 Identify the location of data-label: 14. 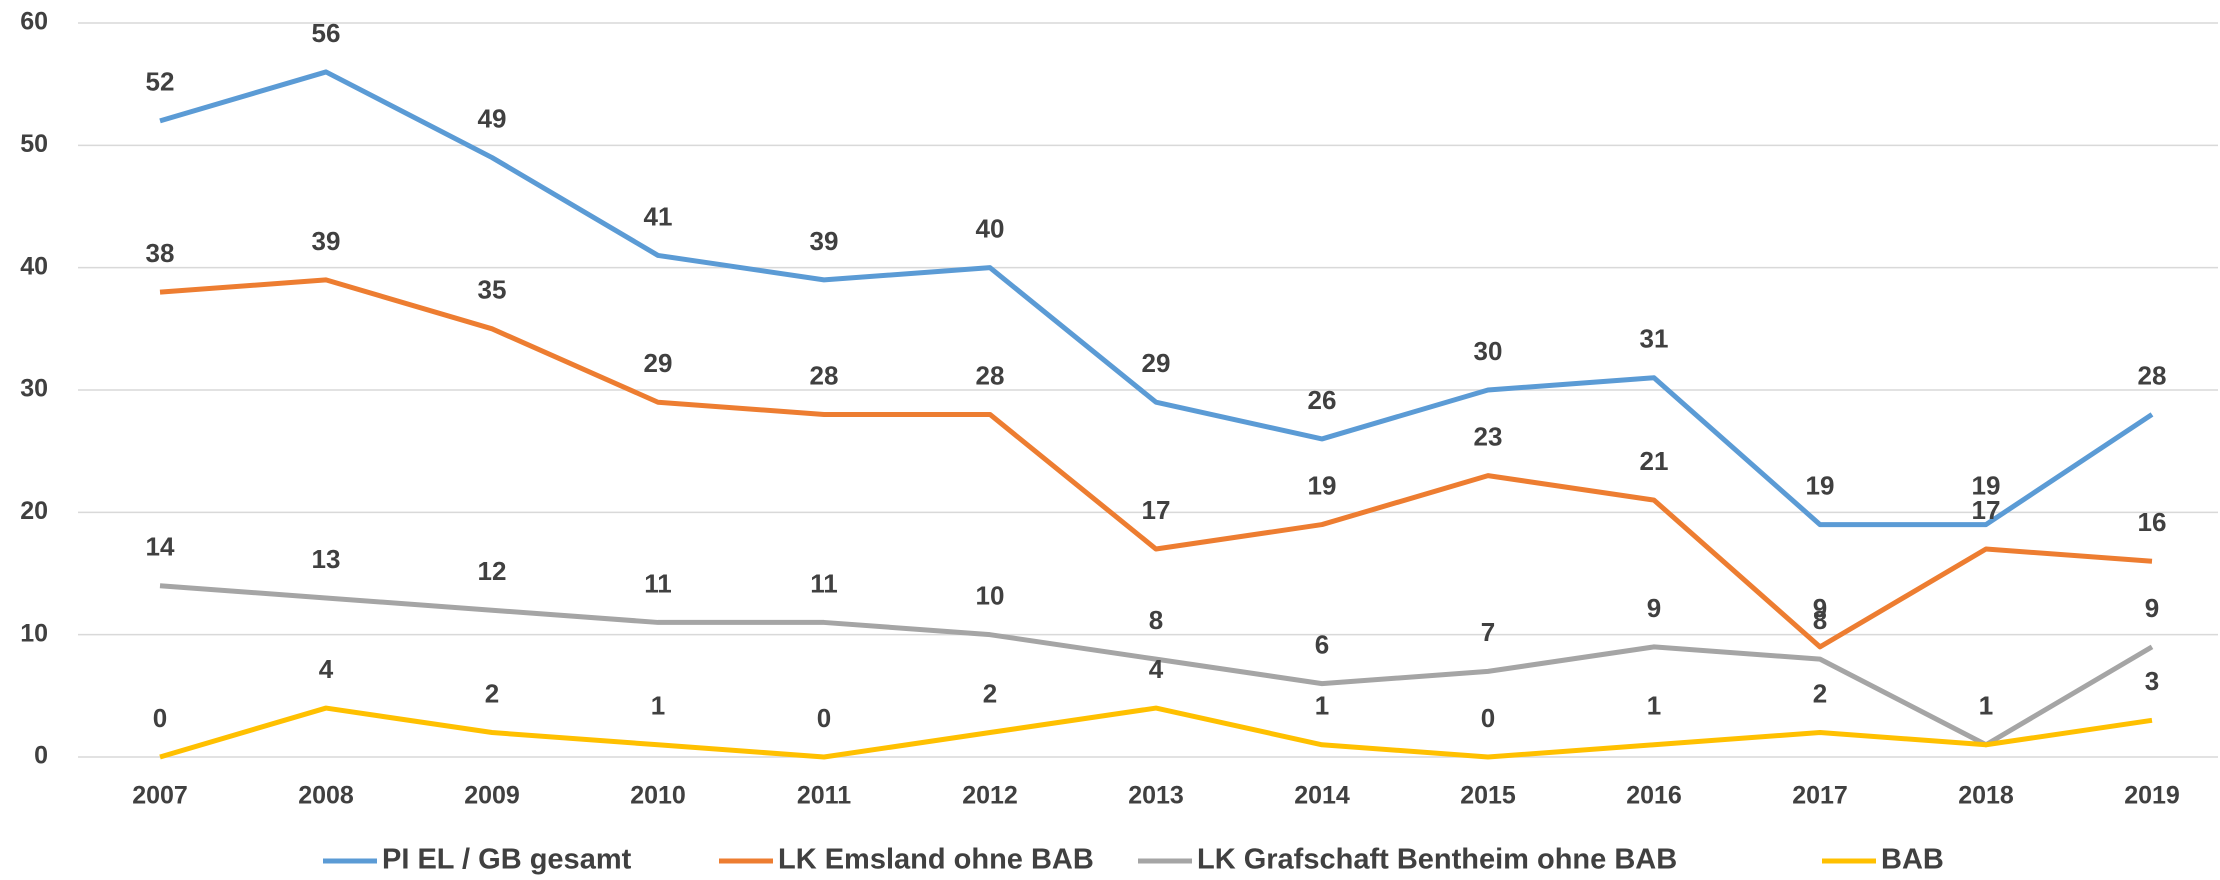
(160, 547).